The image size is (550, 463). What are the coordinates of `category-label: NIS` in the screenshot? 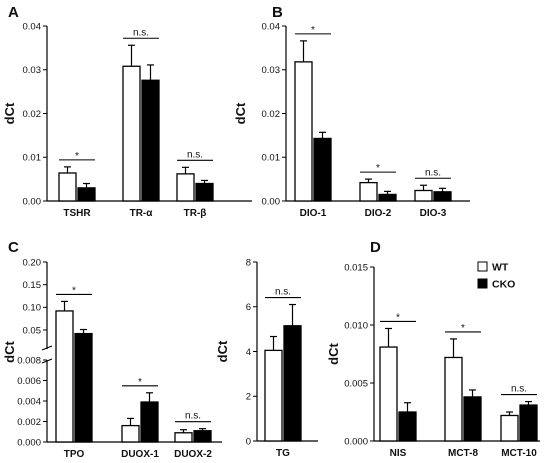 It's located at (398, 453).